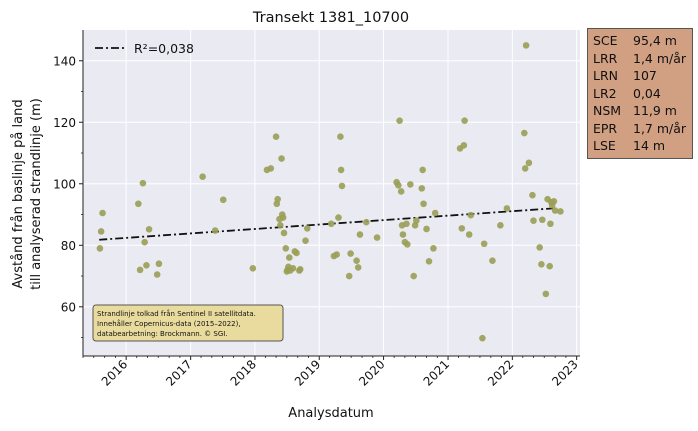  Describe the element at coordinates (114, 372) in the screenshot. I see `x-tick-label: 2016` at that location.